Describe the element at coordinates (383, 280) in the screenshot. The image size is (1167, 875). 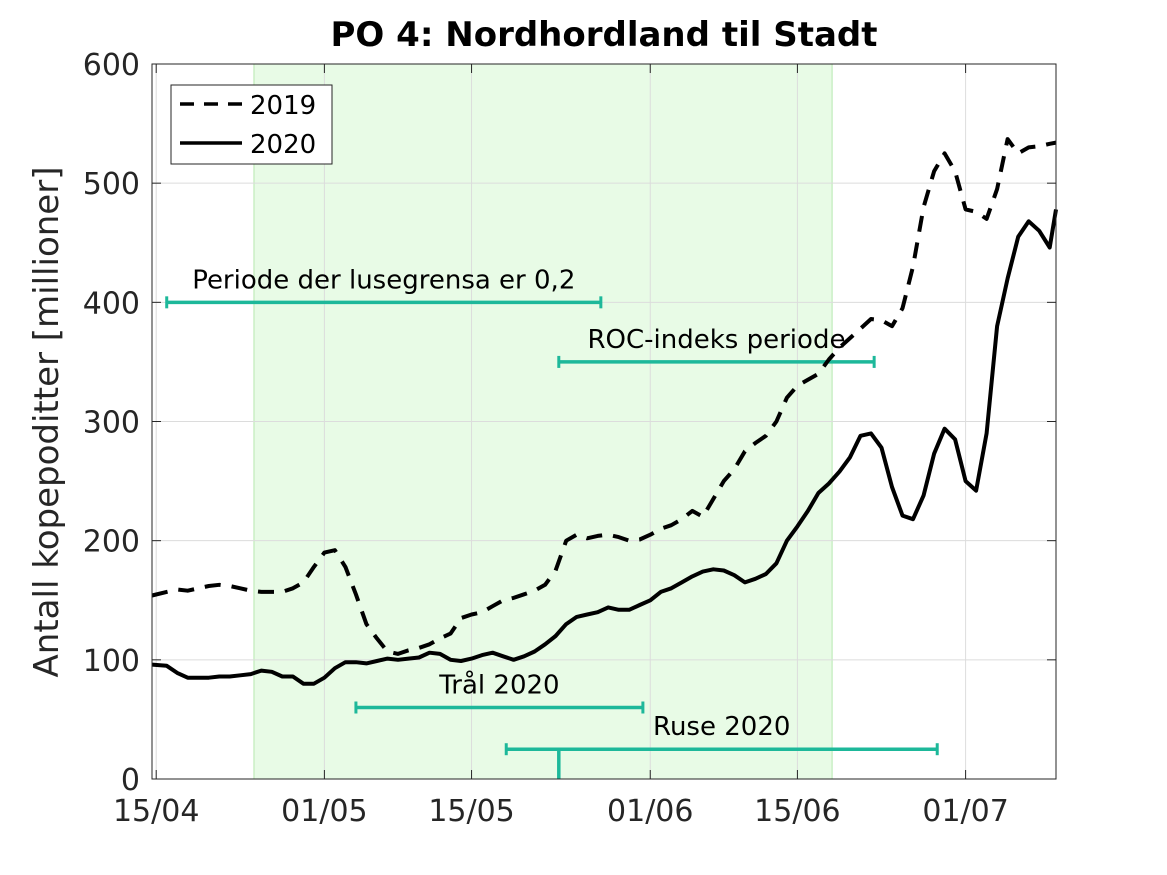
I see `annotation-label-0: Periode der lusegrensa er 0,2` at that location.